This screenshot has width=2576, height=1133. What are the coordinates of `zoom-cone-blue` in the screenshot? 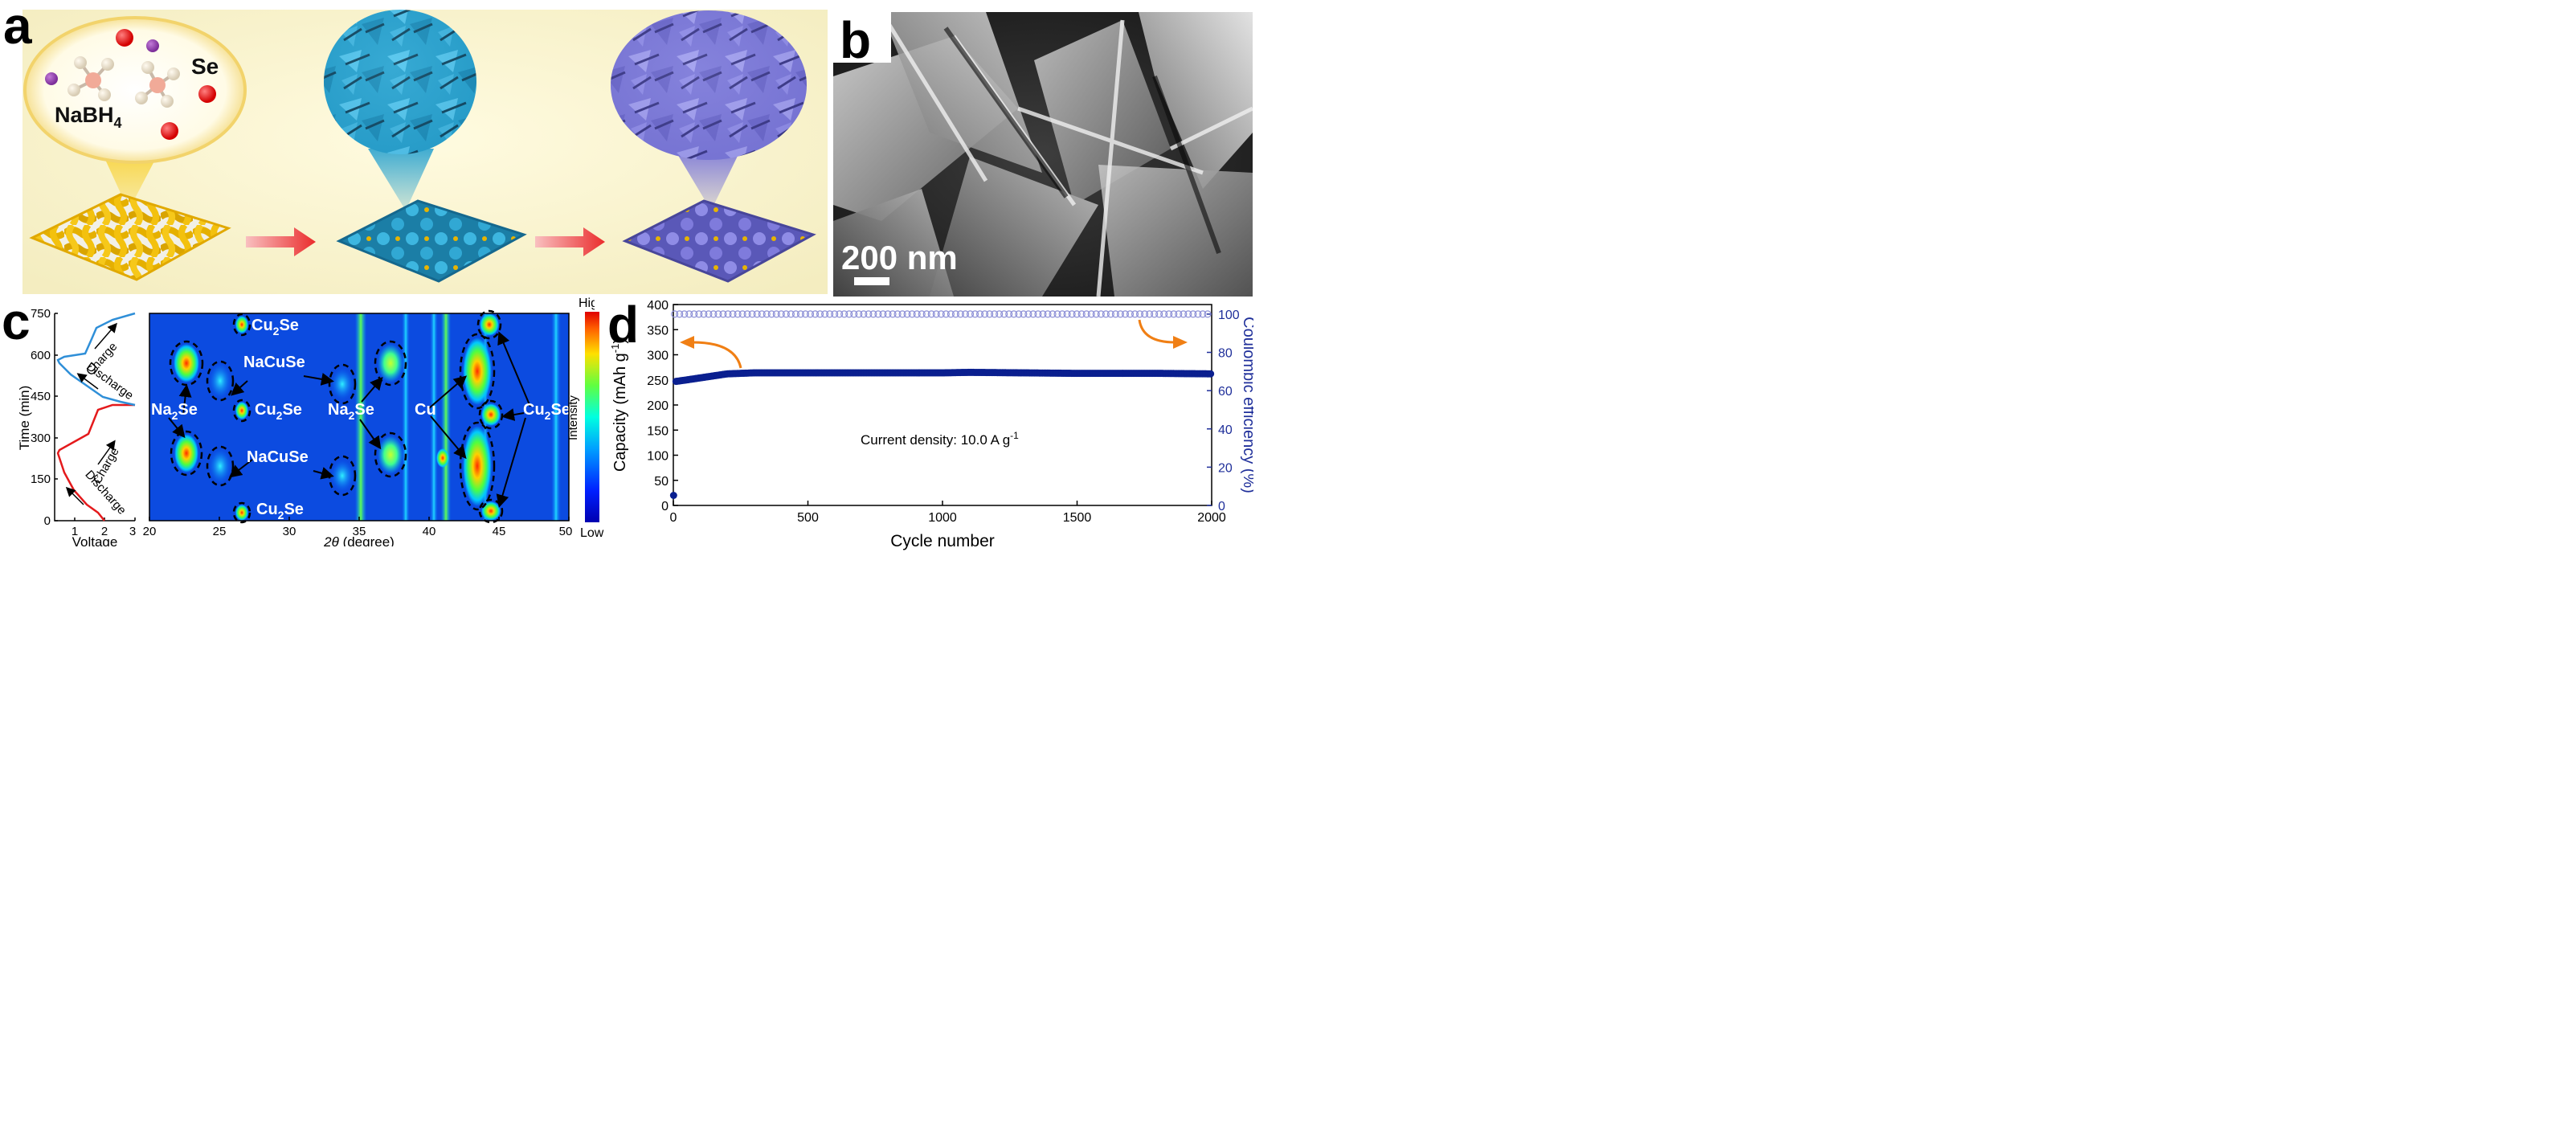 It's located at (401, 180).